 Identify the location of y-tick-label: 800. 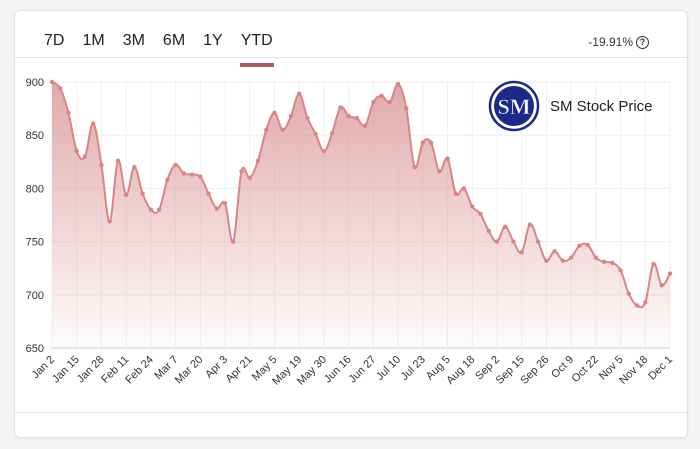
(35, 189).